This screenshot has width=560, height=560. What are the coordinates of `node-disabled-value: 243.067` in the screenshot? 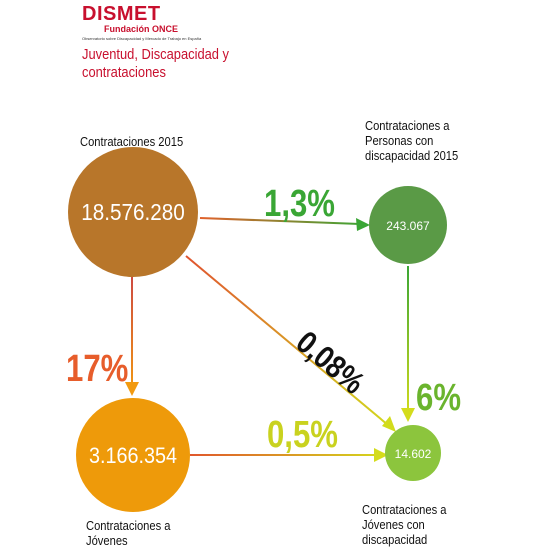 It's located at (408, 226).